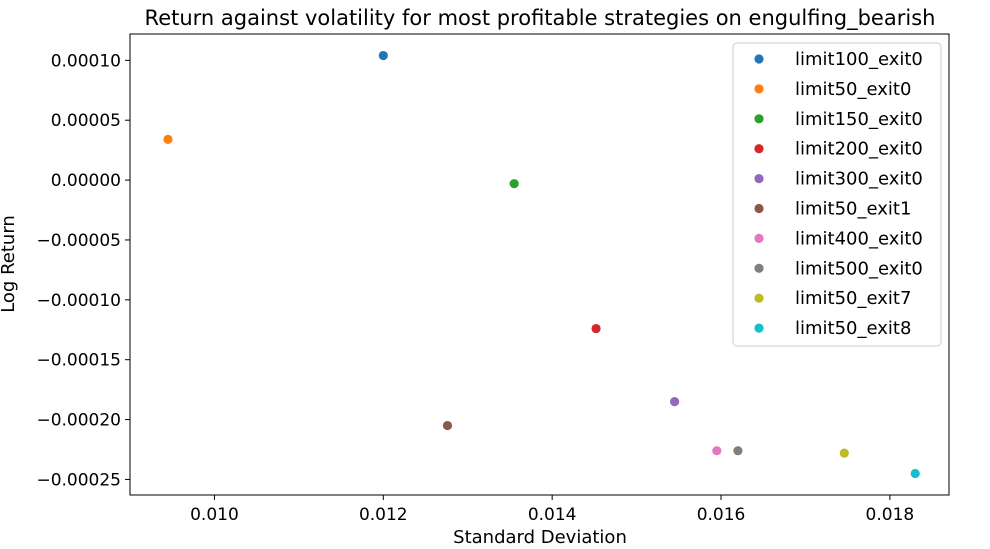  What do you see at coordinates (759, 208) in the screenshot?
I see `legend-marker-limit50_exit1` at bounding box center [759, 208].